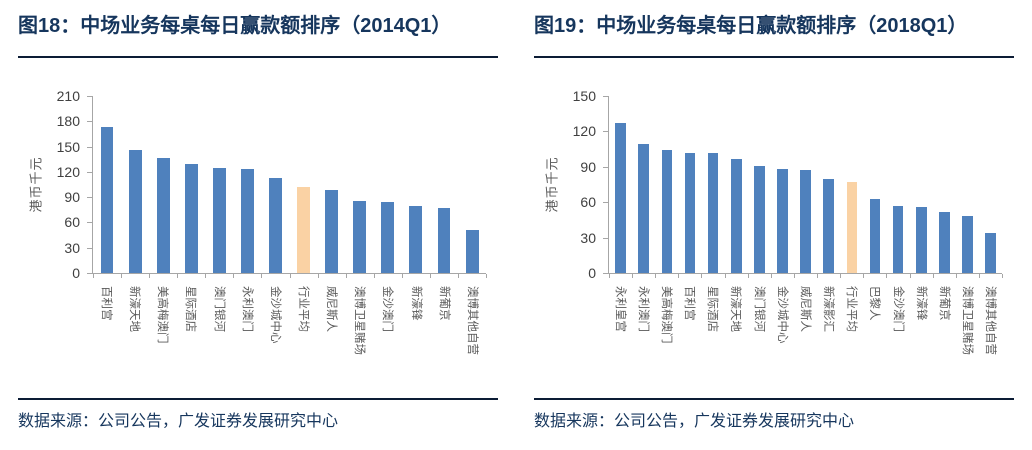 The width and height of the screenshot is (1032, 450). What do you see at coordinates (774, 399) in the screenshot?
I see `figure-19-footer-rule` at bounding box center [774, 399].